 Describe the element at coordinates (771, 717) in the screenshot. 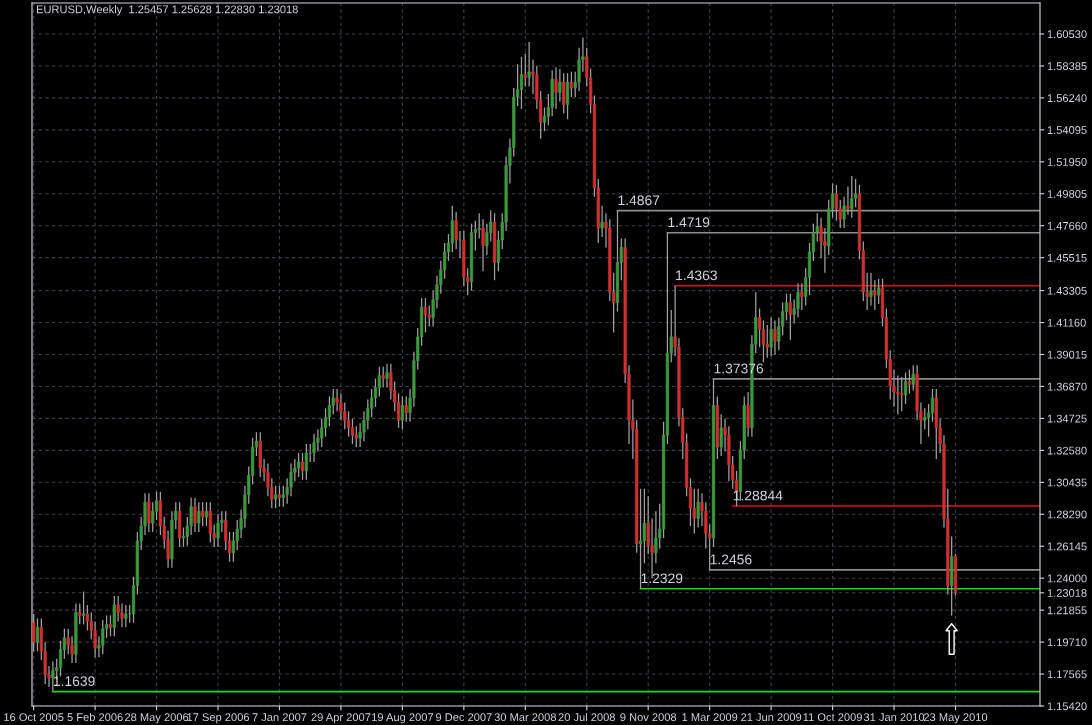

I see `x-tick-label: 21 Jun 2009` at that location.